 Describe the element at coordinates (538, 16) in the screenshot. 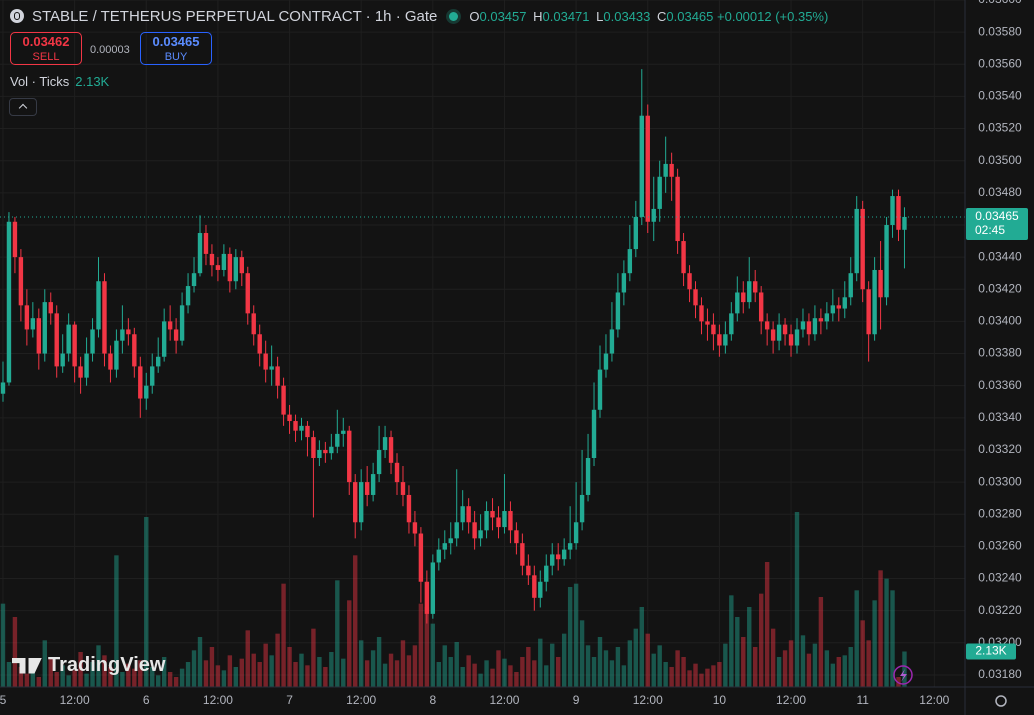

I see `ohlc-label: H` at that location.